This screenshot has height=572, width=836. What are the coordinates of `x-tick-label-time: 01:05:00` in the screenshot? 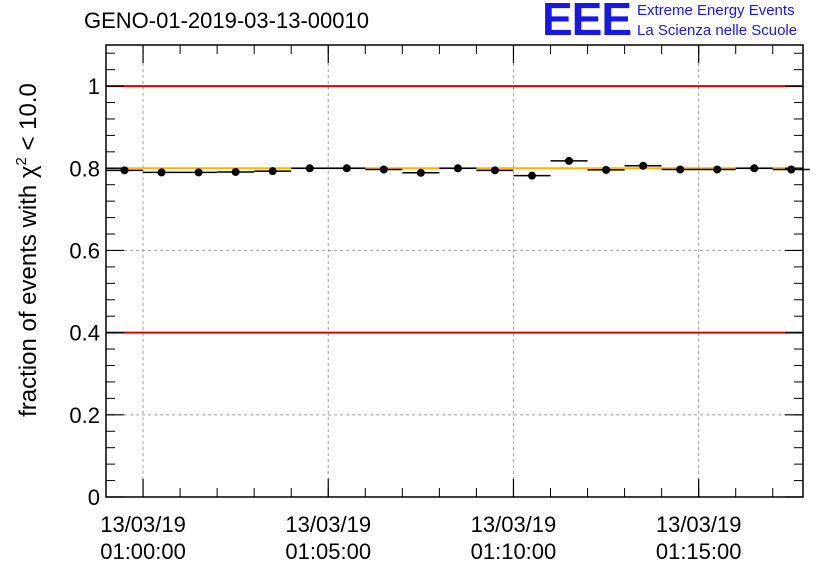 It's located at (328, 551).